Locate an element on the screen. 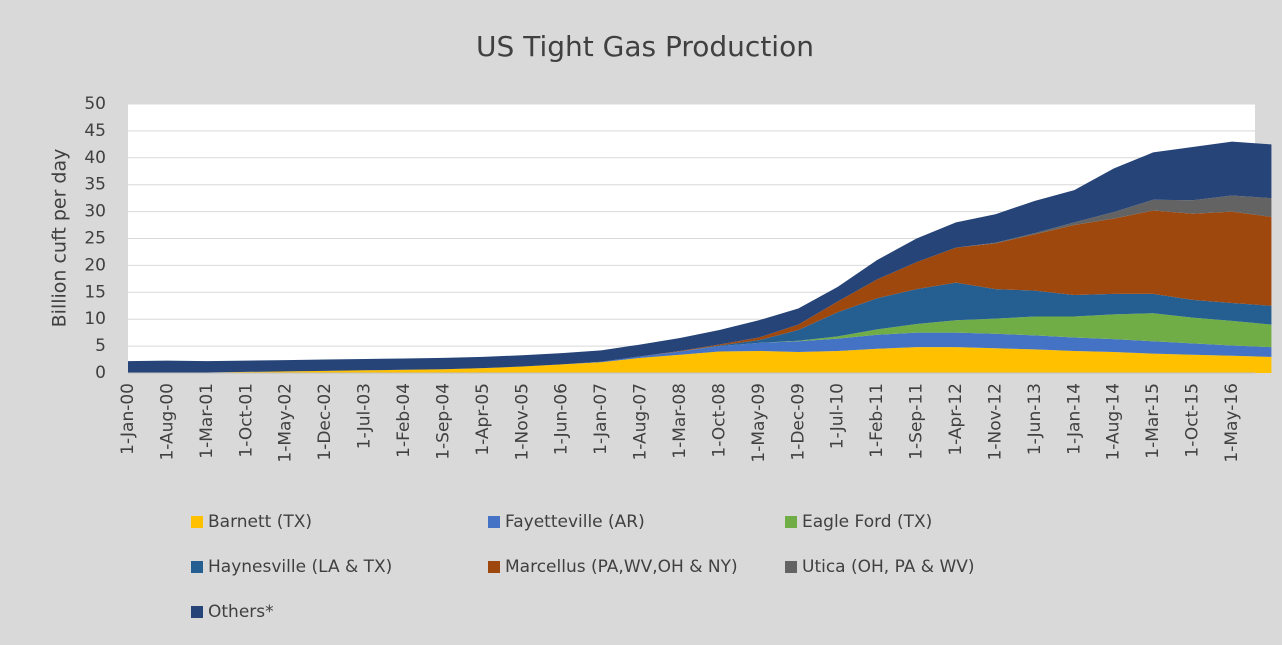  x-tick-label: 1-Oct-01 is located at coordinates (246, 420).